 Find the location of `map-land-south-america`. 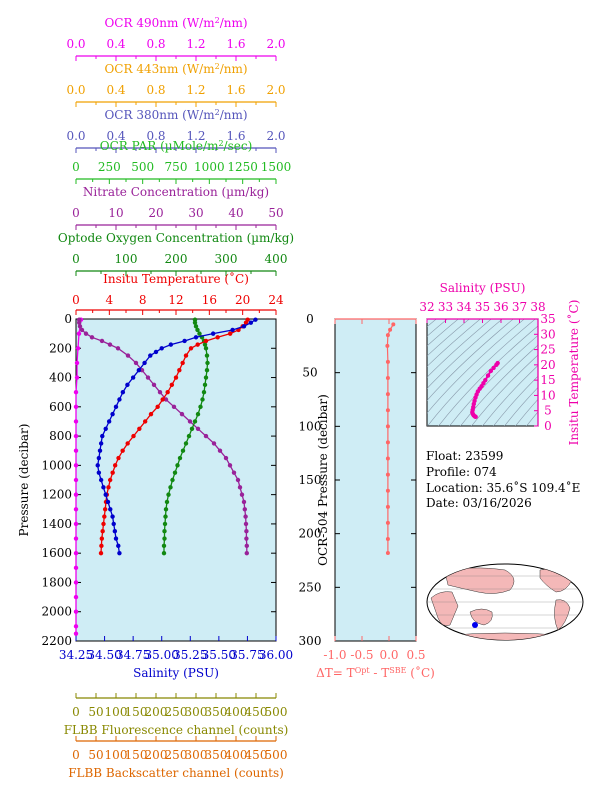

map-land-south-america is located at coordinates (562, 615).